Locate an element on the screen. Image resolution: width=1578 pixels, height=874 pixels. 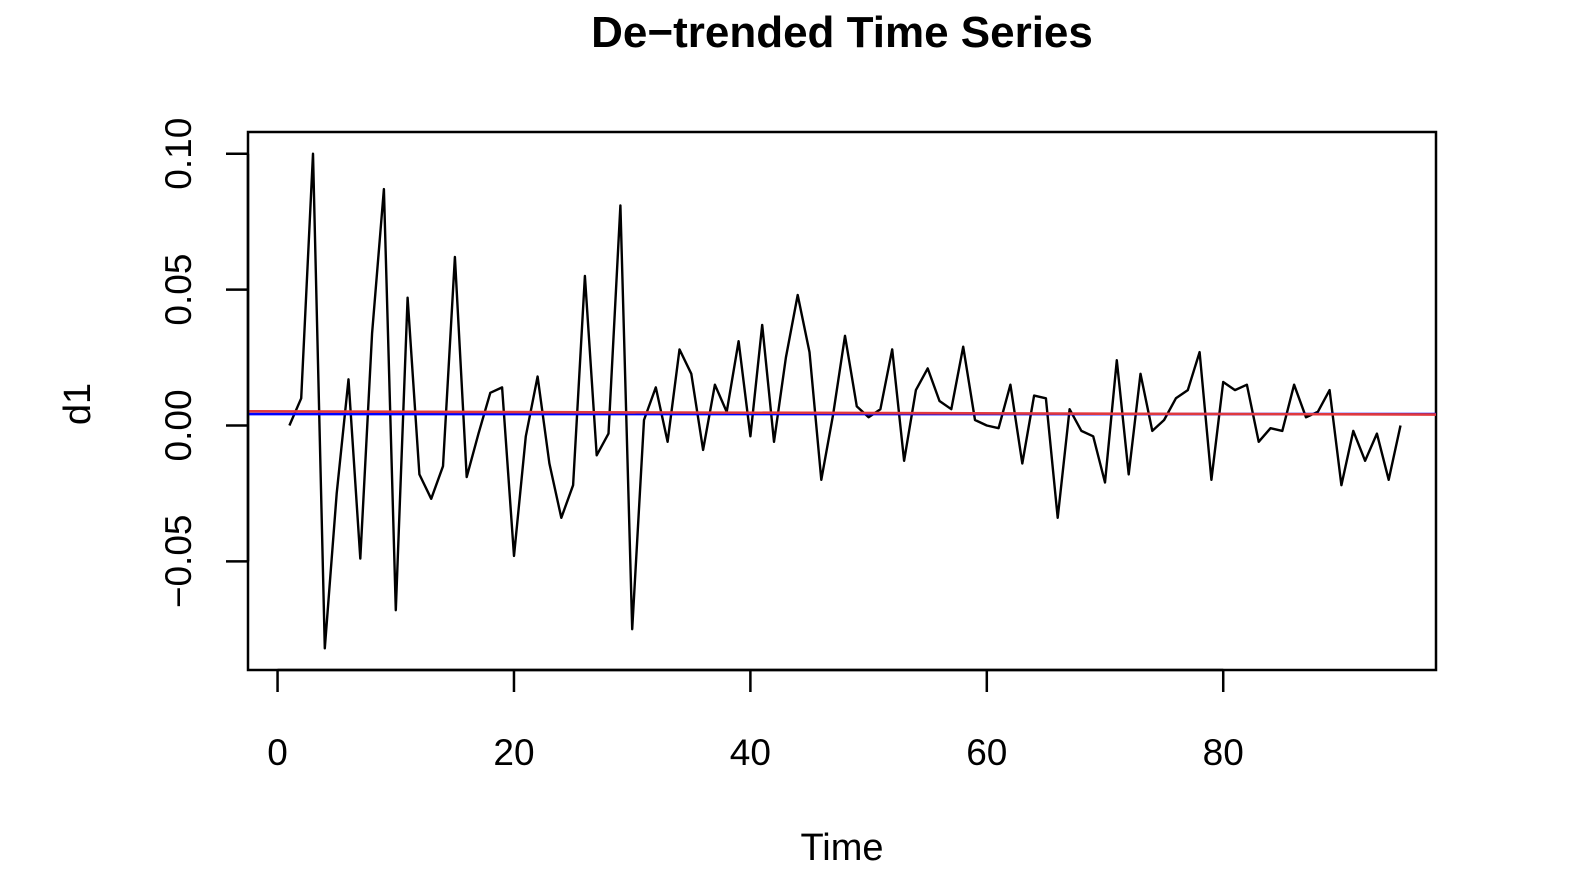
x-tick-label: 20 is located at coordinates (513, 752).